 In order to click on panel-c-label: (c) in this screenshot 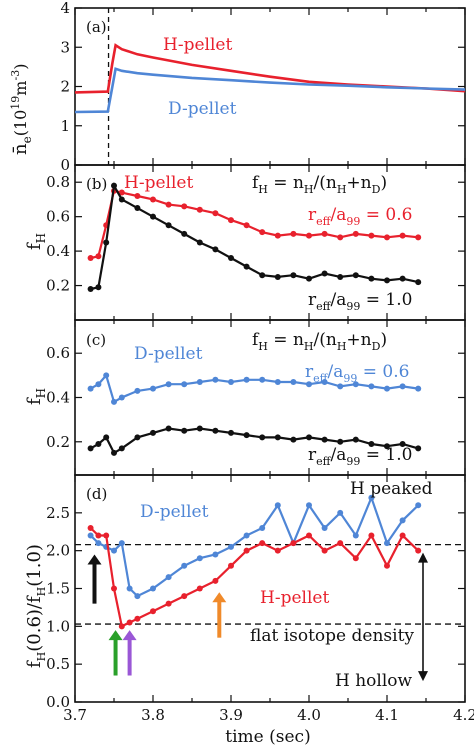, I will do `click(96, 340)`.